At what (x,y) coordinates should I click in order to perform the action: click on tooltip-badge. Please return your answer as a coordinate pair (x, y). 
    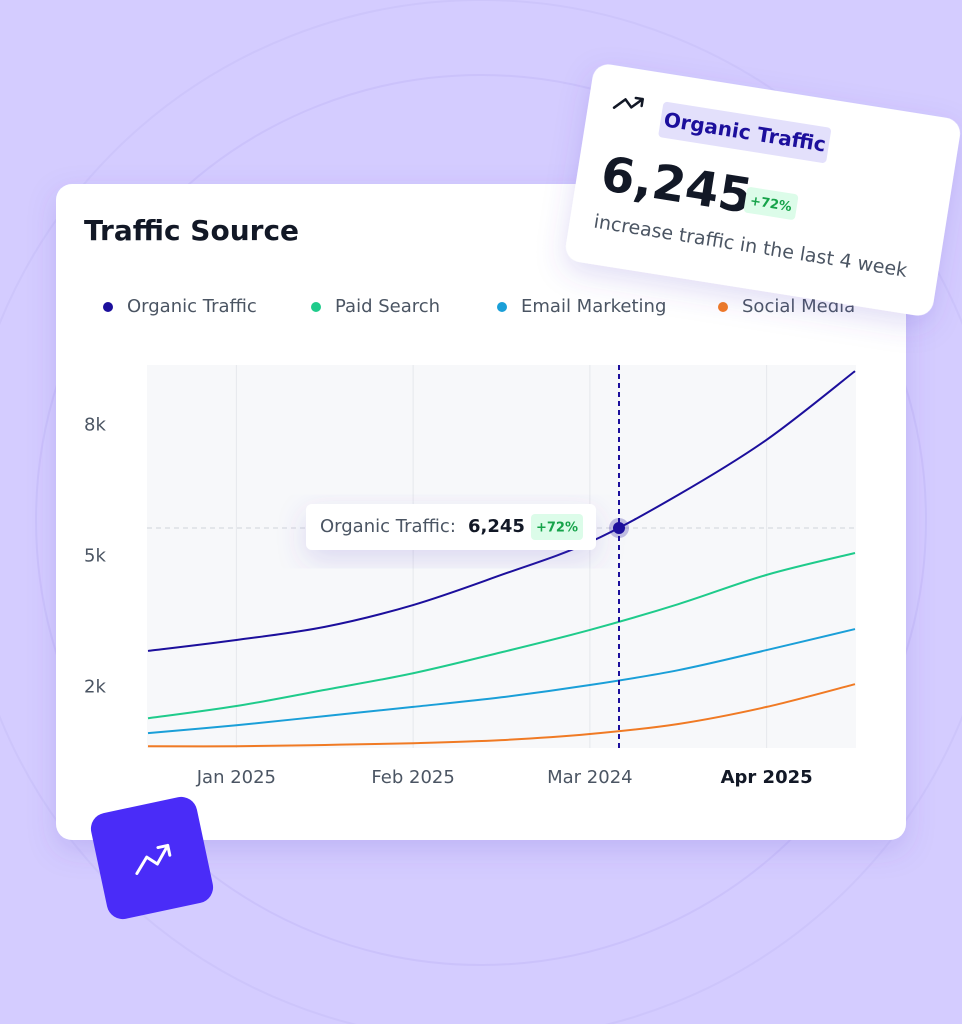
    Looking at the image, I should click on (557, 527).